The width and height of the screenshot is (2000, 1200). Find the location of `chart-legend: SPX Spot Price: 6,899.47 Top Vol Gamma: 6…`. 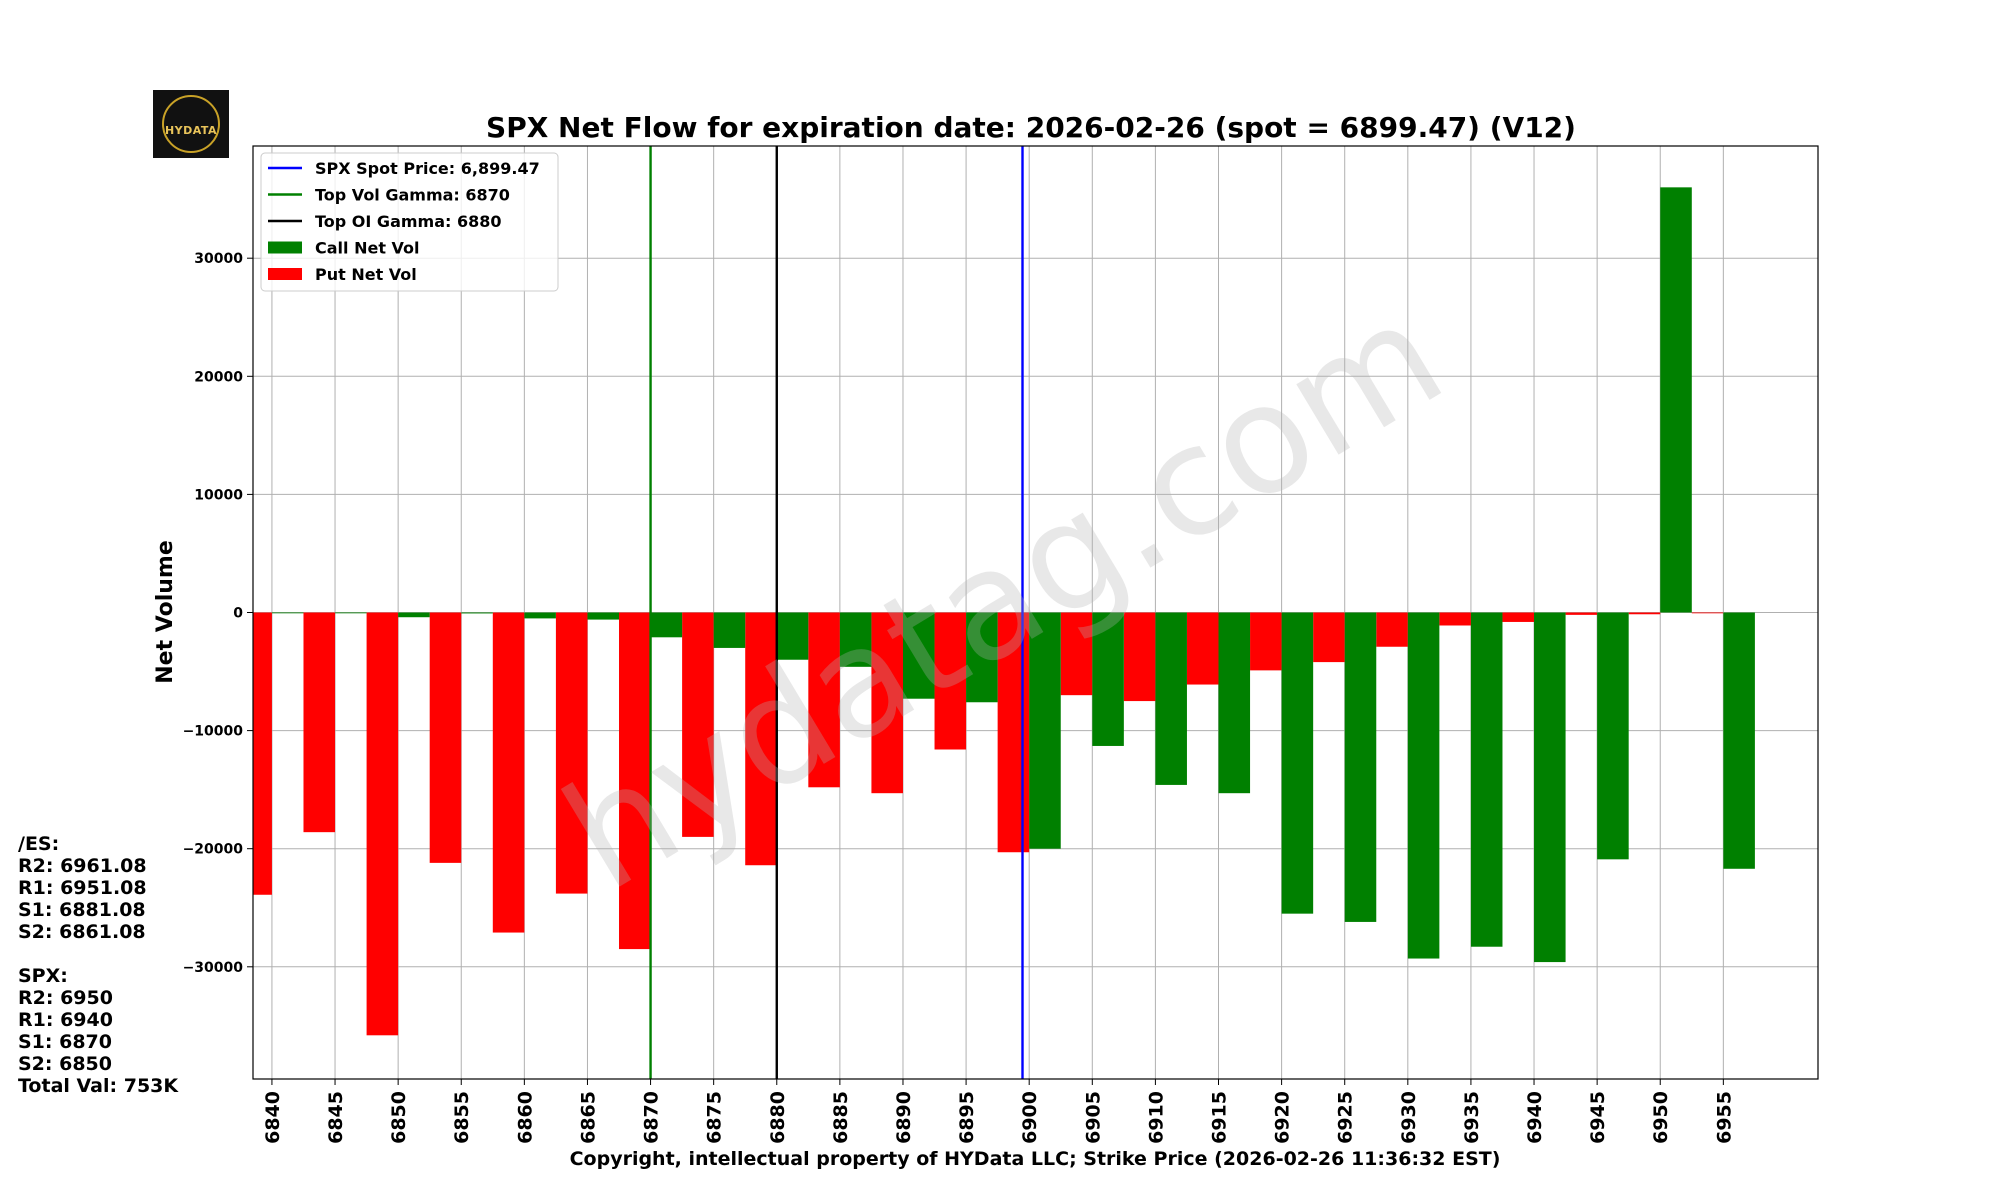

chart-legend: SPX Spot Price: 6,899.47 Top Vol Gamma: 6… is located at coordinates (409, 222).